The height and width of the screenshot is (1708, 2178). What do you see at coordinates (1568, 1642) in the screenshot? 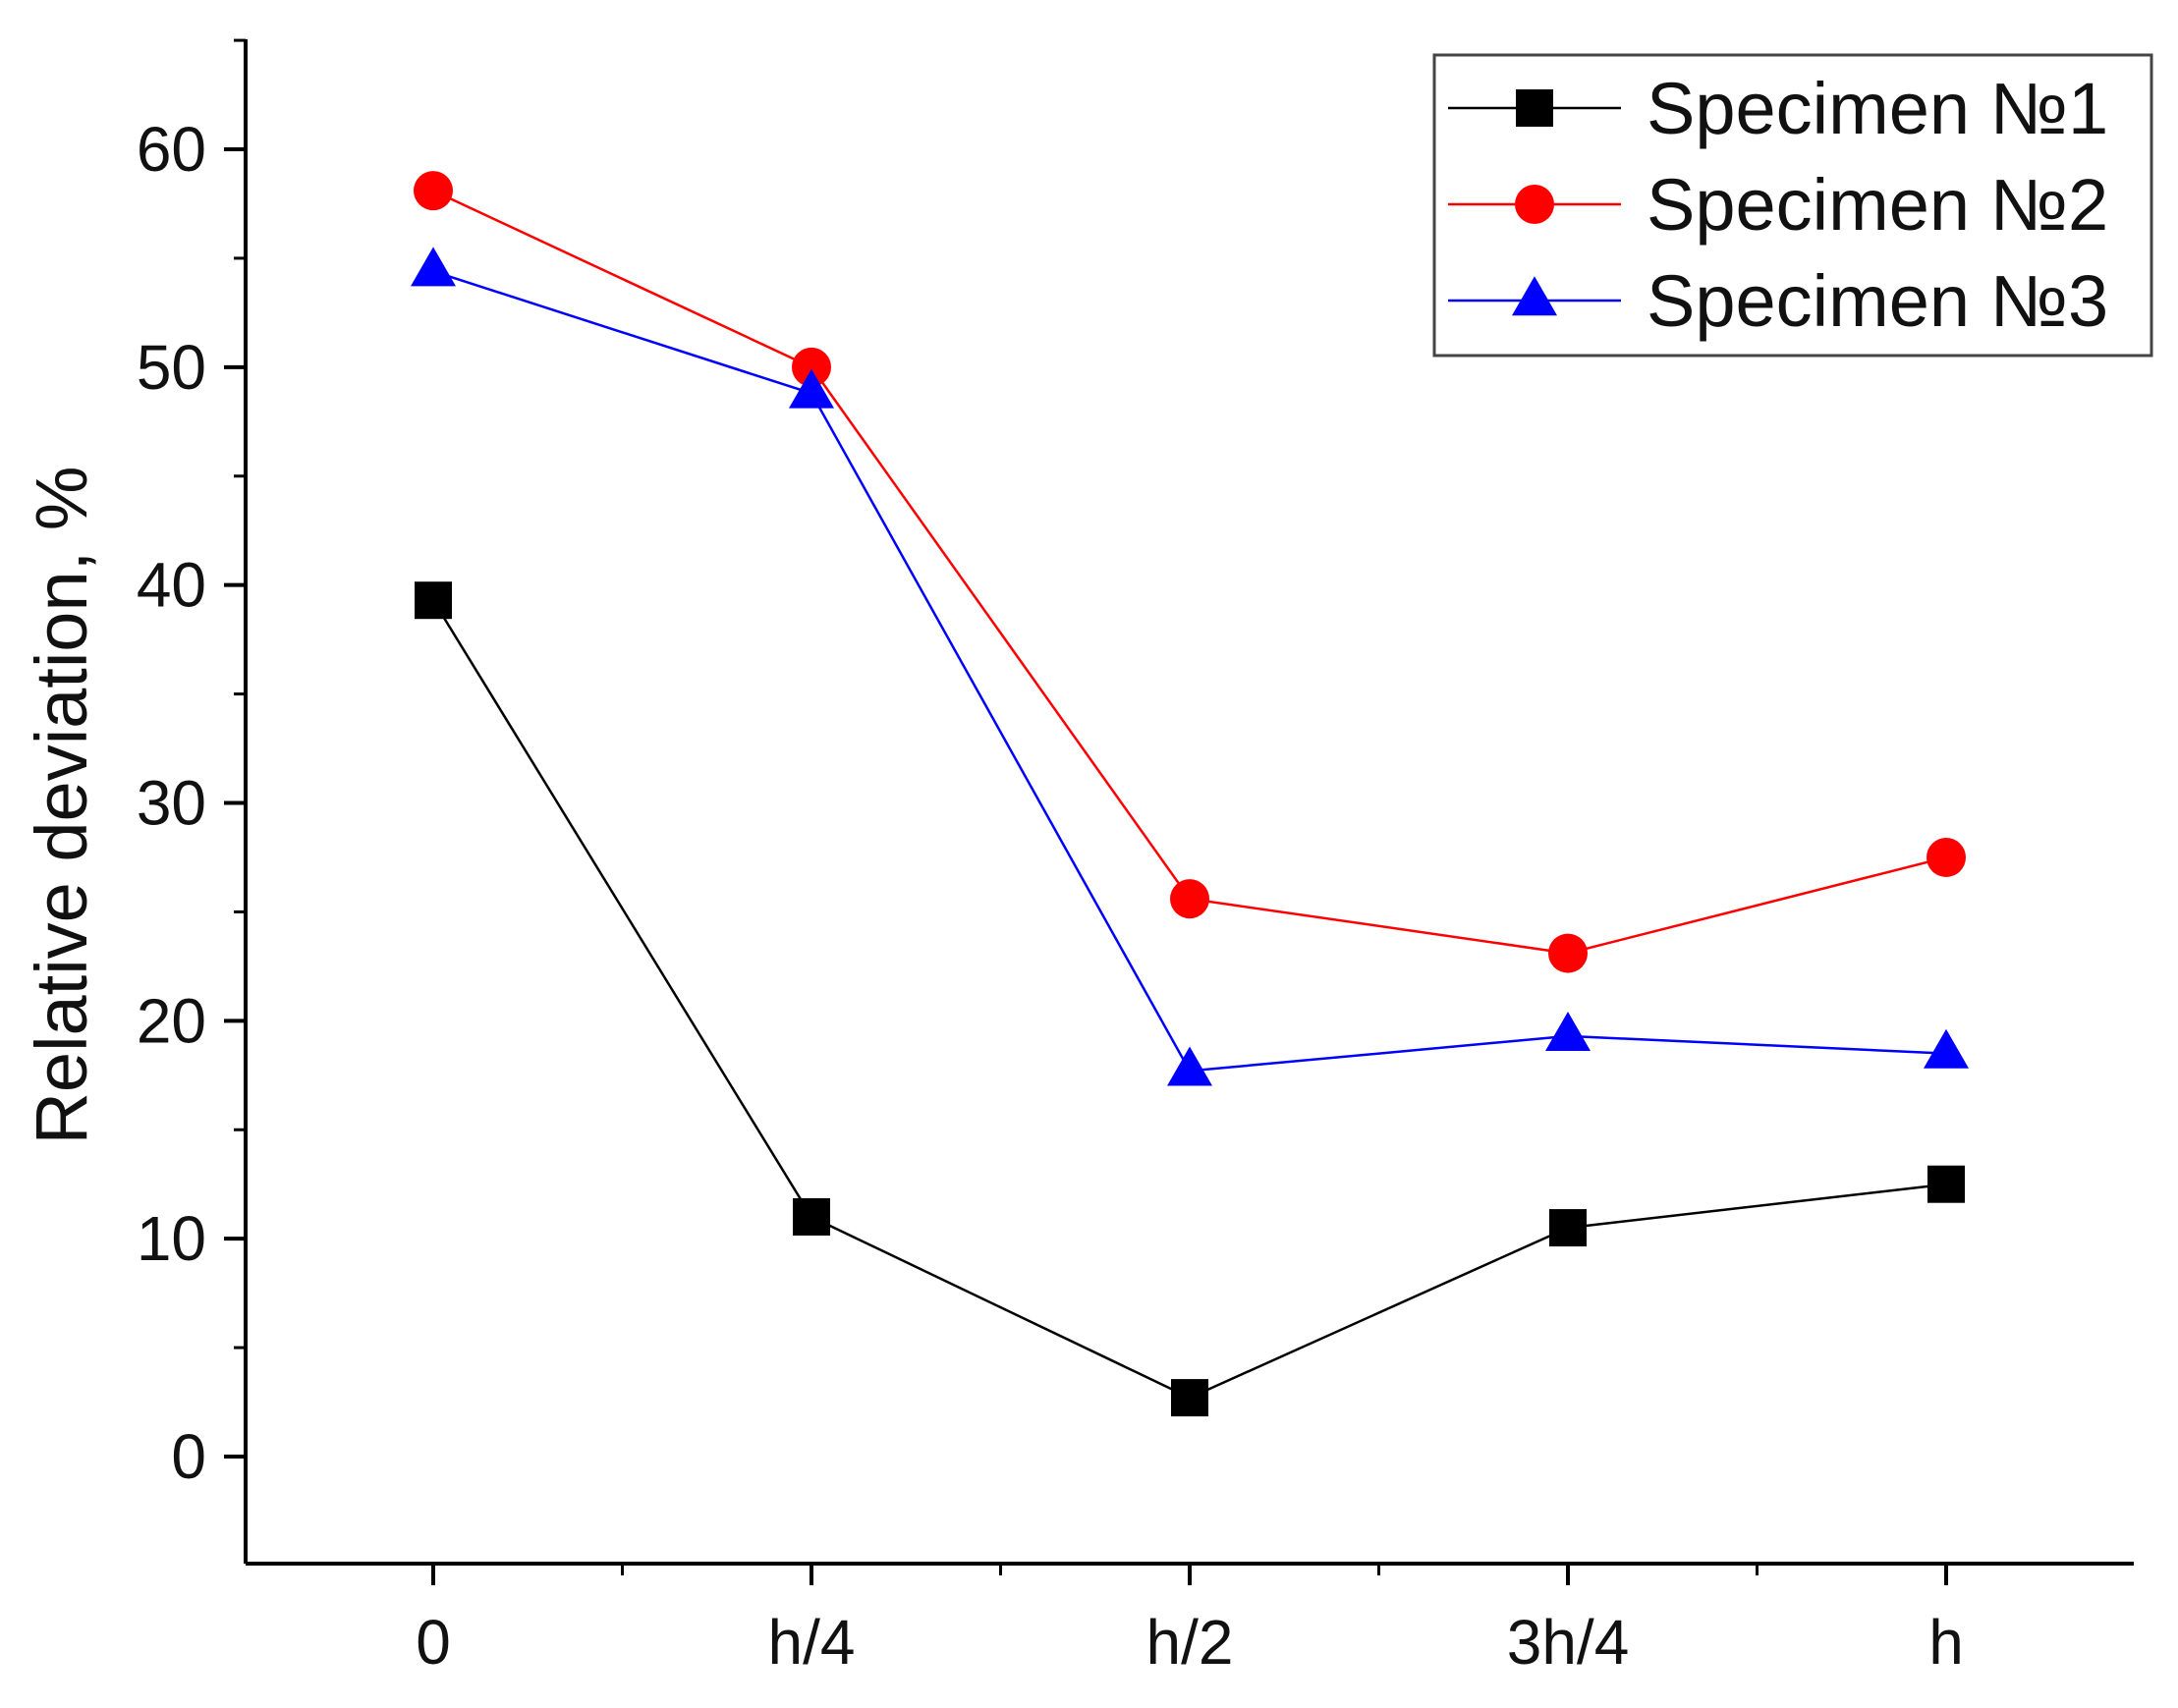
I see `x-tick-label: 3h/4` at bounding box center [1568, 1642].